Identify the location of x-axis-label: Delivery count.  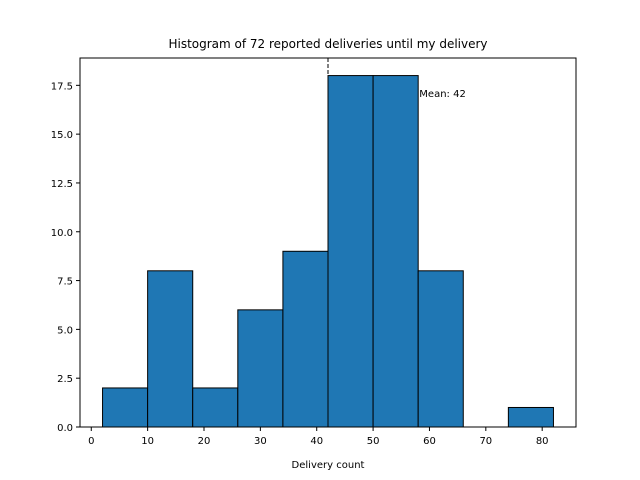
(328, 465).